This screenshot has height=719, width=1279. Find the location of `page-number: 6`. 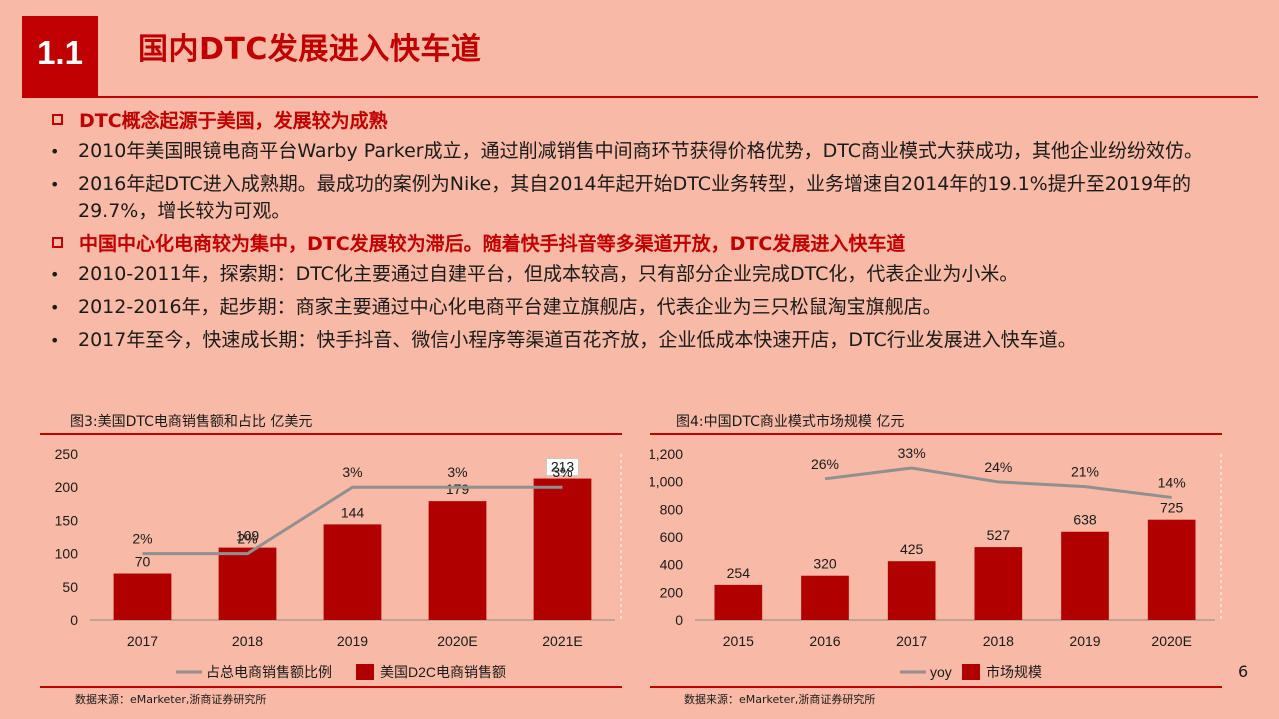

page-number: 6 is located at coordinates (1243, 671).